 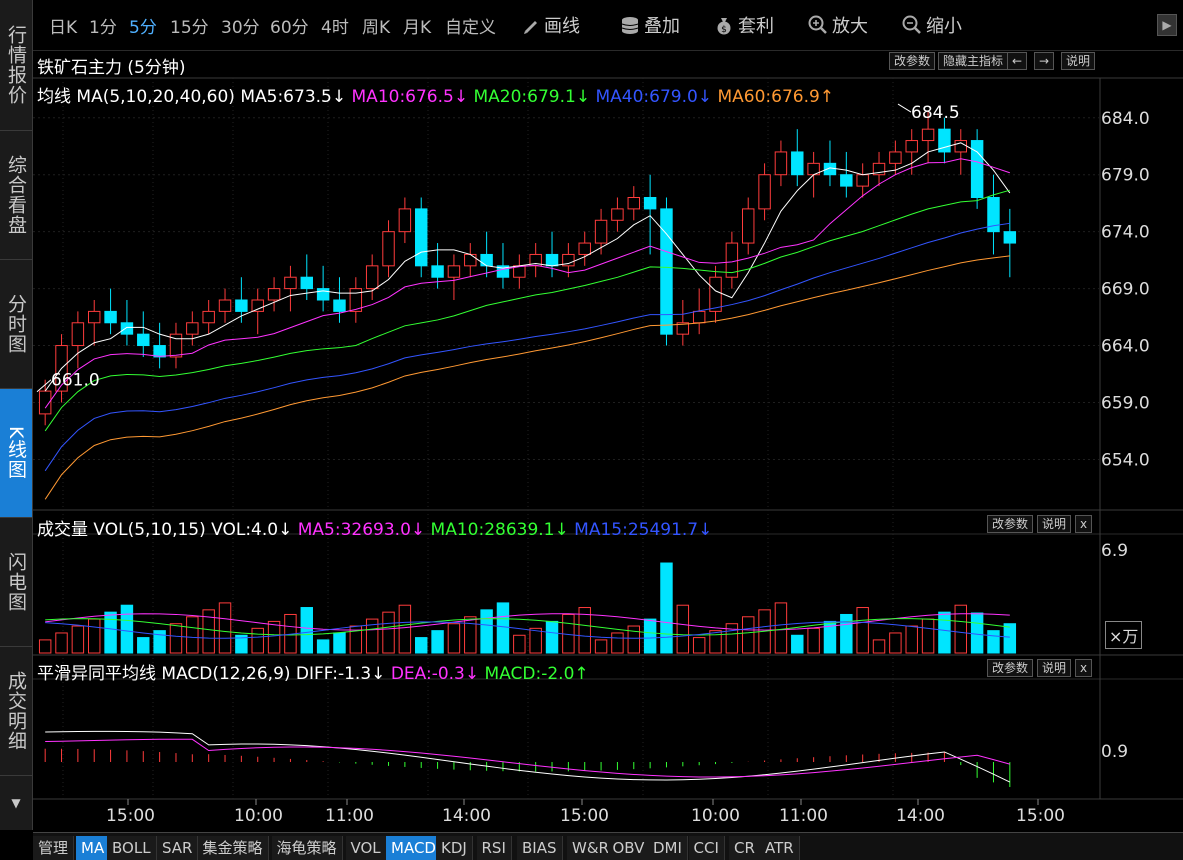 What do you see at coordinates (1167, 25) in the screenshot?
I see `scroll-right-arrow-icon: ▶` at bounding box center [1167, 25].